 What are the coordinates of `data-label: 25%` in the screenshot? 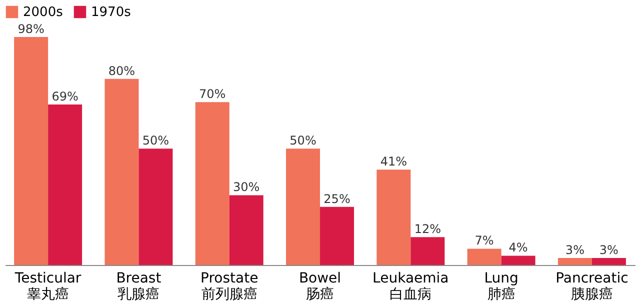 It's located at (337, 199).